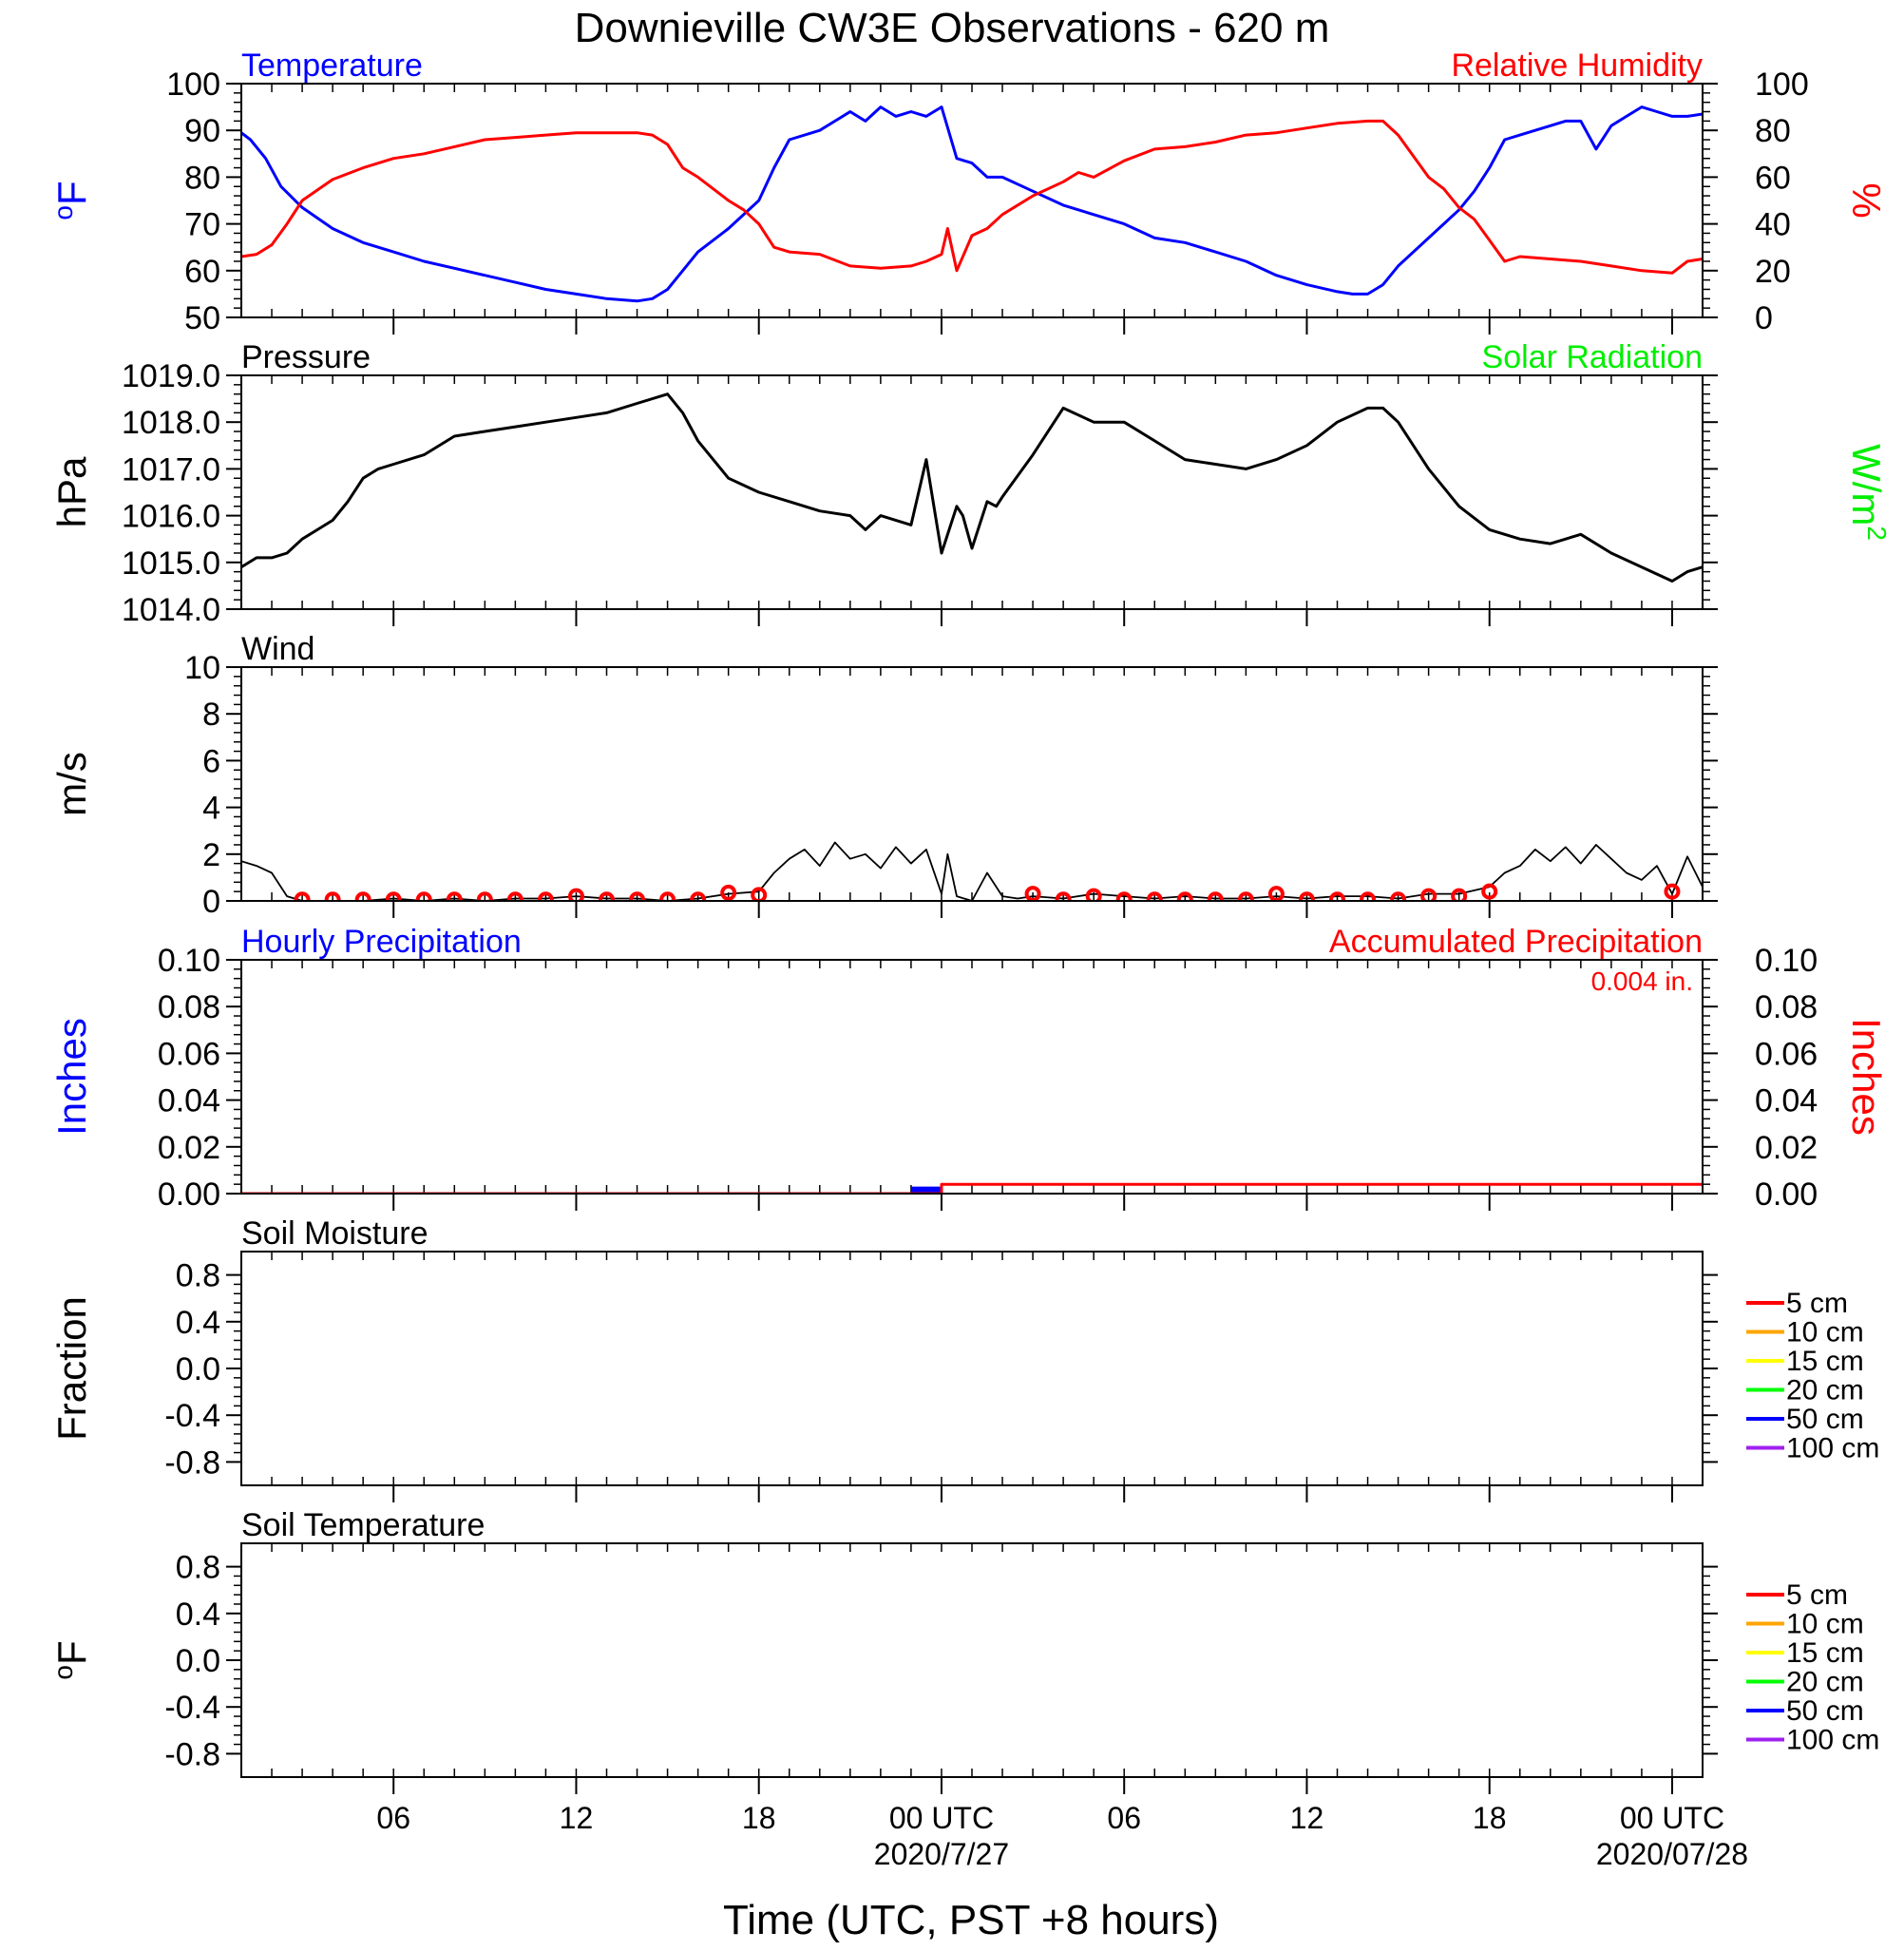  What do you see at coordinates (202, 225) in the screenshot?
I see `y-tick-label: 70` at bounding box center [202, 225].